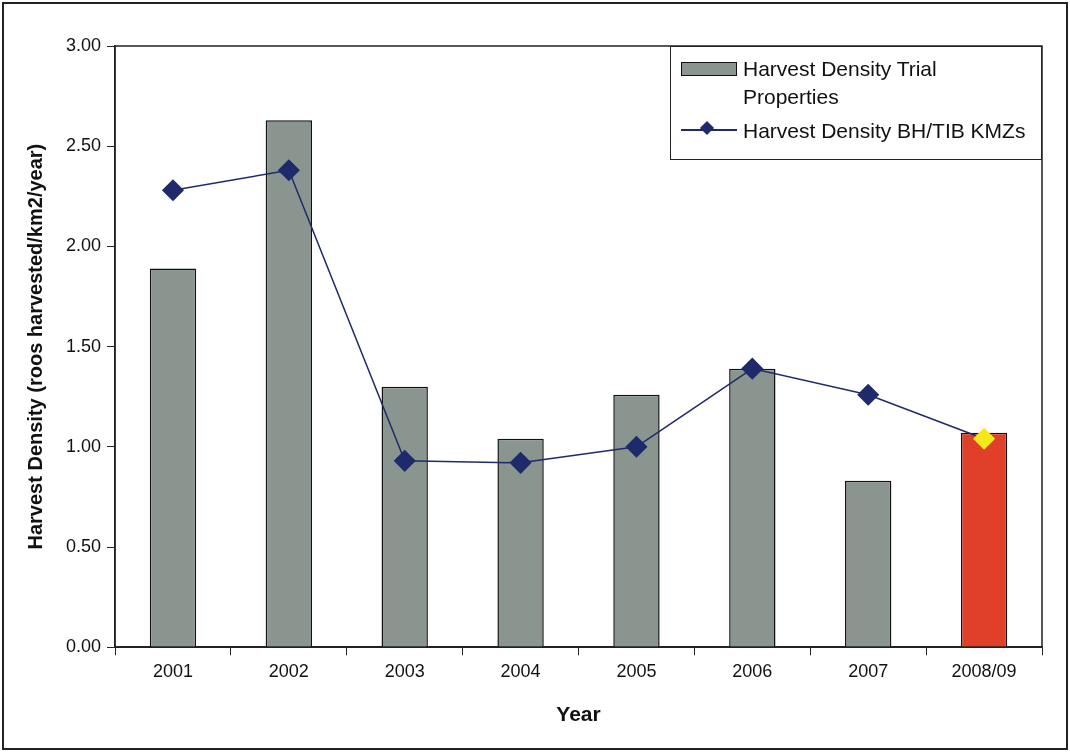  What do you see at coordinates (34, 346) in the screenshot?
I see `y-axis-title: Harvest Density (roos harvested/km2/year)` at bounding box center [34, 346].